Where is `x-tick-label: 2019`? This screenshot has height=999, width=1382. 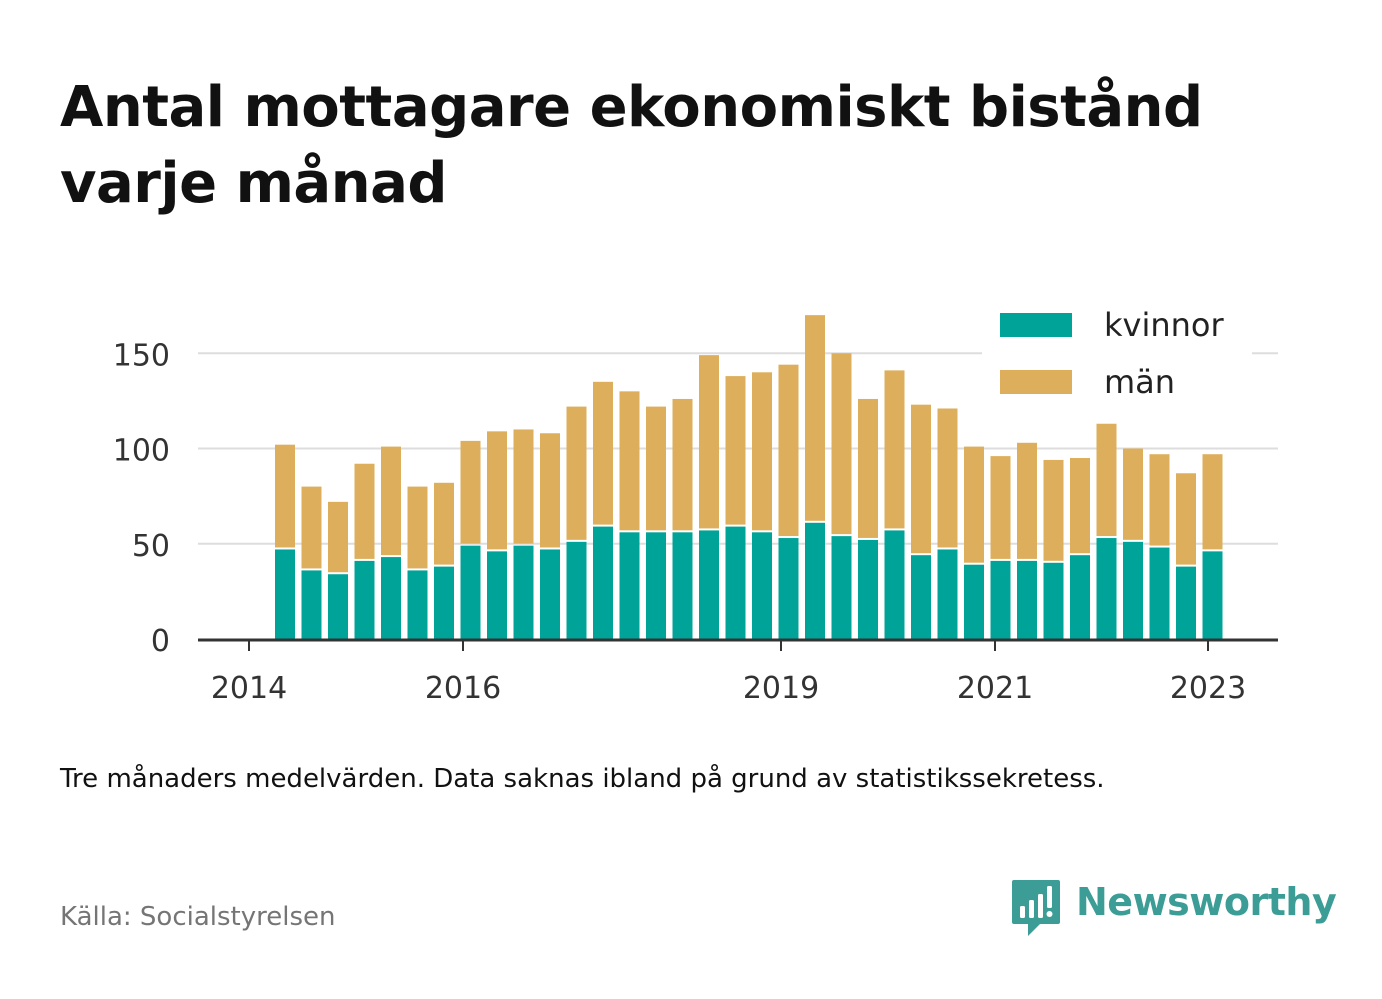 x-tick-label: 2019 is located at coordinates (781, 688).